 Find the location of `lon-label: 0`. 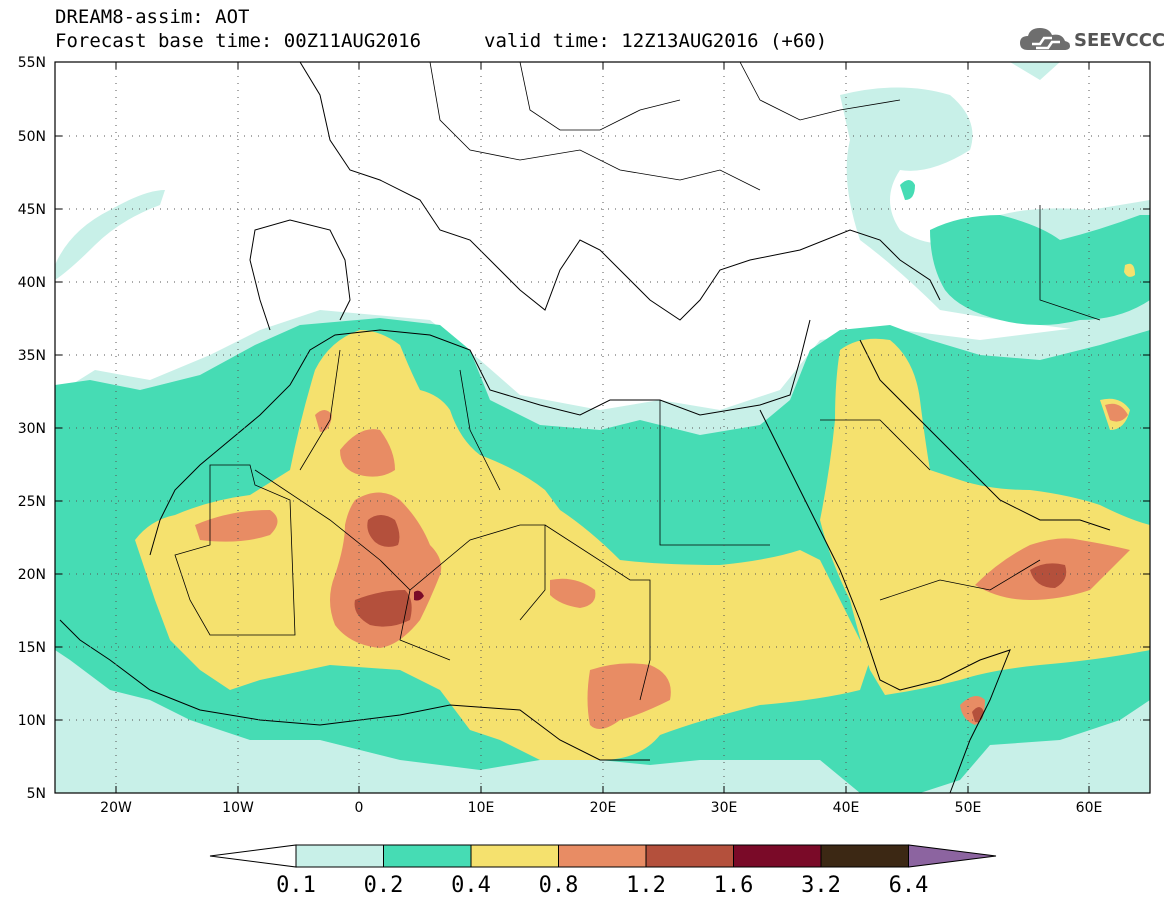

lon-label: 0 is located at coordinates (359, 808).